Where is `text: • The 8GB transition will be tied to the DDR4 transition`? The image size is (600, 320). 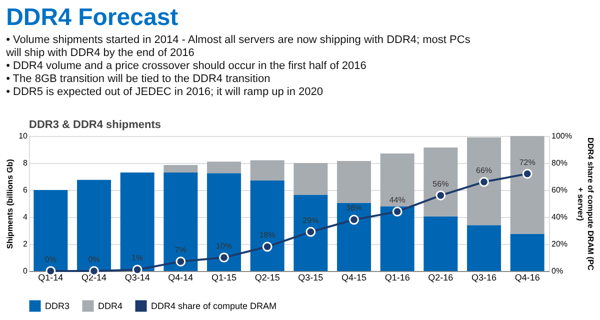
text: • The 8GB transition will be tied to the DDR4 transition is located at coordinates (138, 79).